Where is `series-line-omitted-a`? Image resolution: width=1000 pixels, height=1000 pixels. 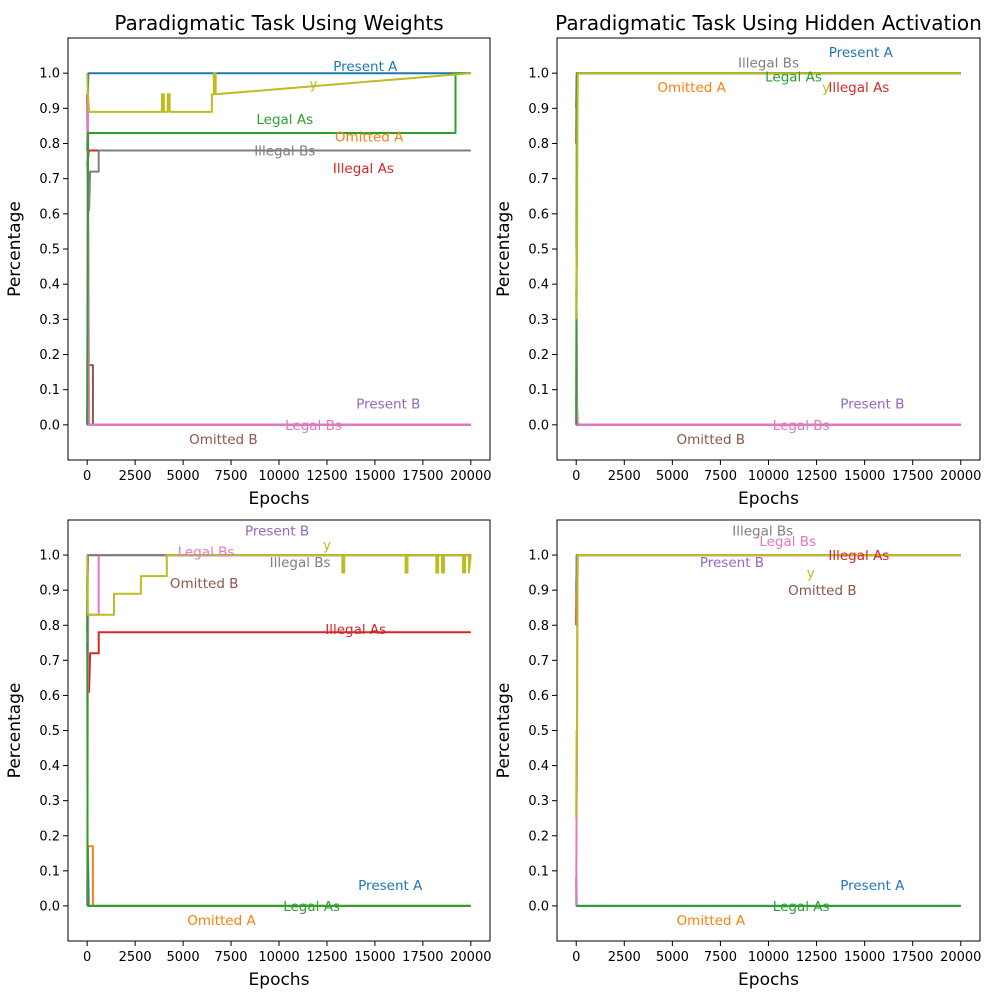
series-line-omitted-a is located at coordinates (278, 876).